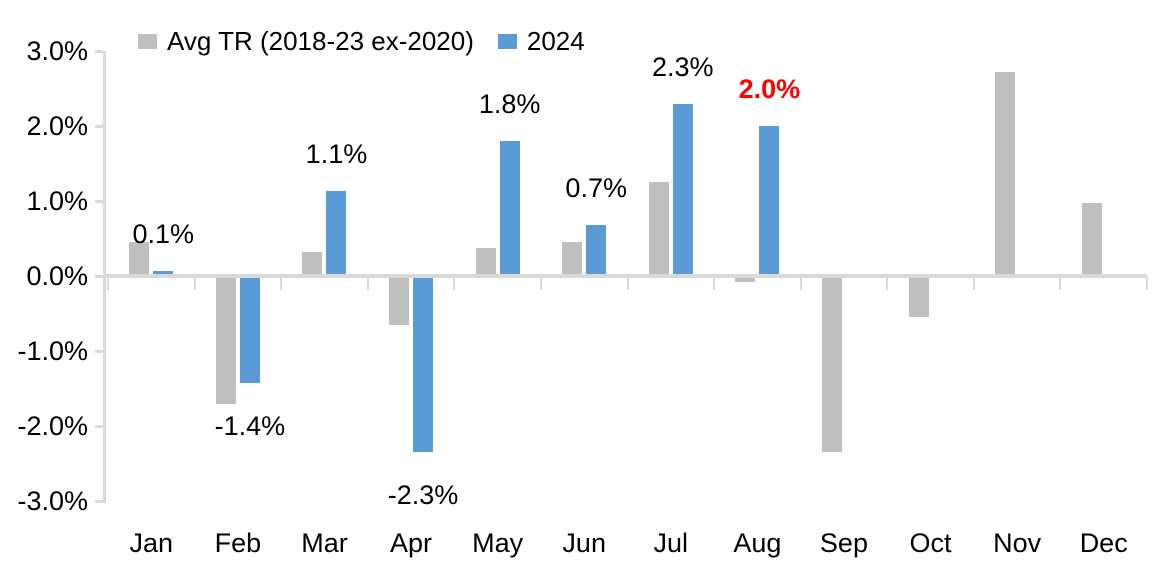 The height and width of the screenshot is (570, 1152). What do you see at coordinates (163, 233) in the screenshot?
I see `data-label-jan: 0.1%` at bounding box center [163, 233].